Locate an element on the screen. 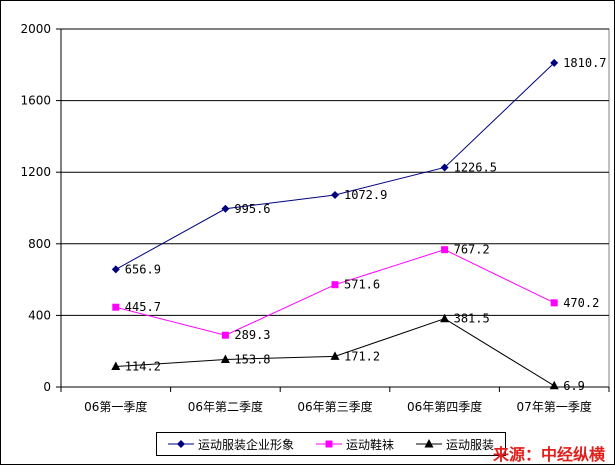 The image size is (615, 465). y-tick-label: 1600 is located at coordinates (35, 101).